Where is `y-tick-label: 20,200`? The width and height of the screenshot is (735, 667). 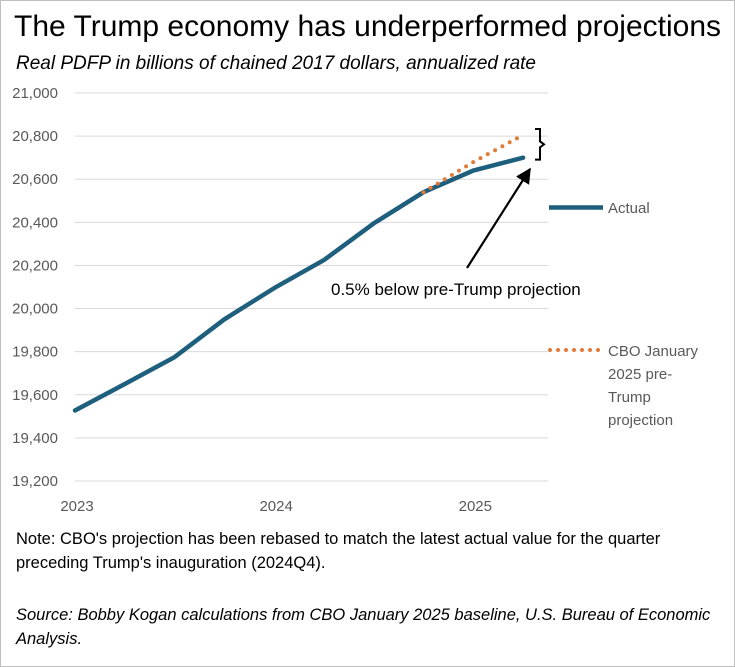 y-tick-label: 20,200 is located at coordinates (35, 265).